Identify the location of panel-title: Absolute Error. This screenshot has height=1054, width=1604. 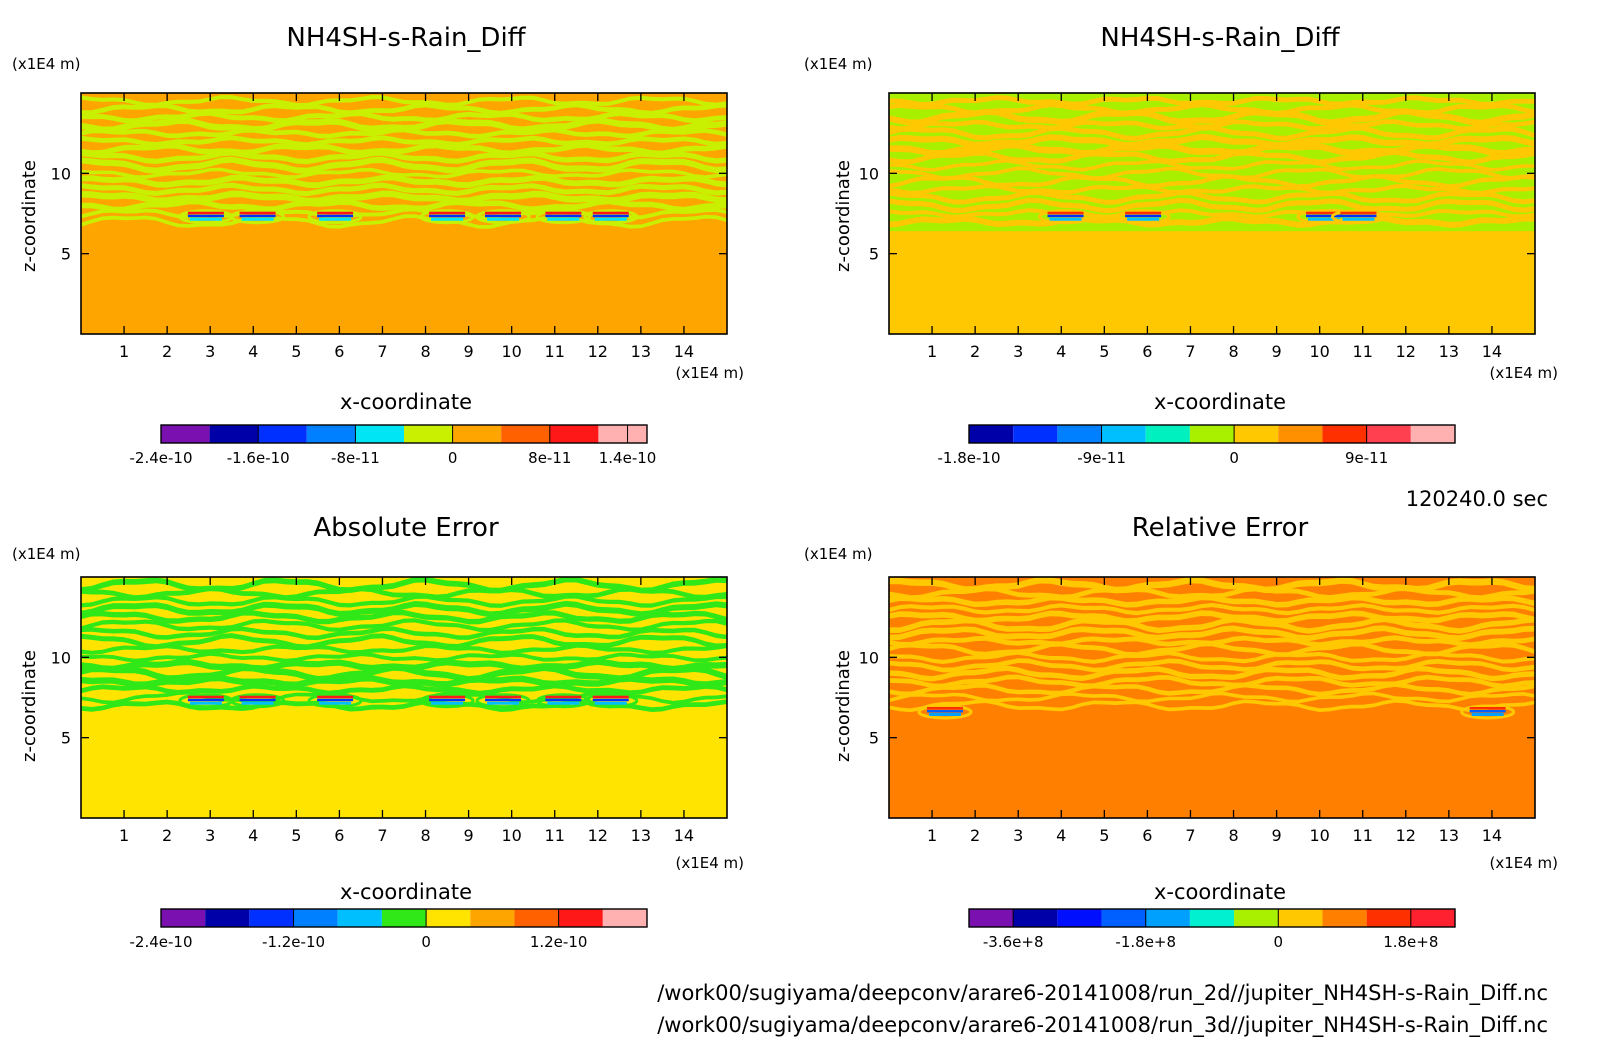
(406, 528).